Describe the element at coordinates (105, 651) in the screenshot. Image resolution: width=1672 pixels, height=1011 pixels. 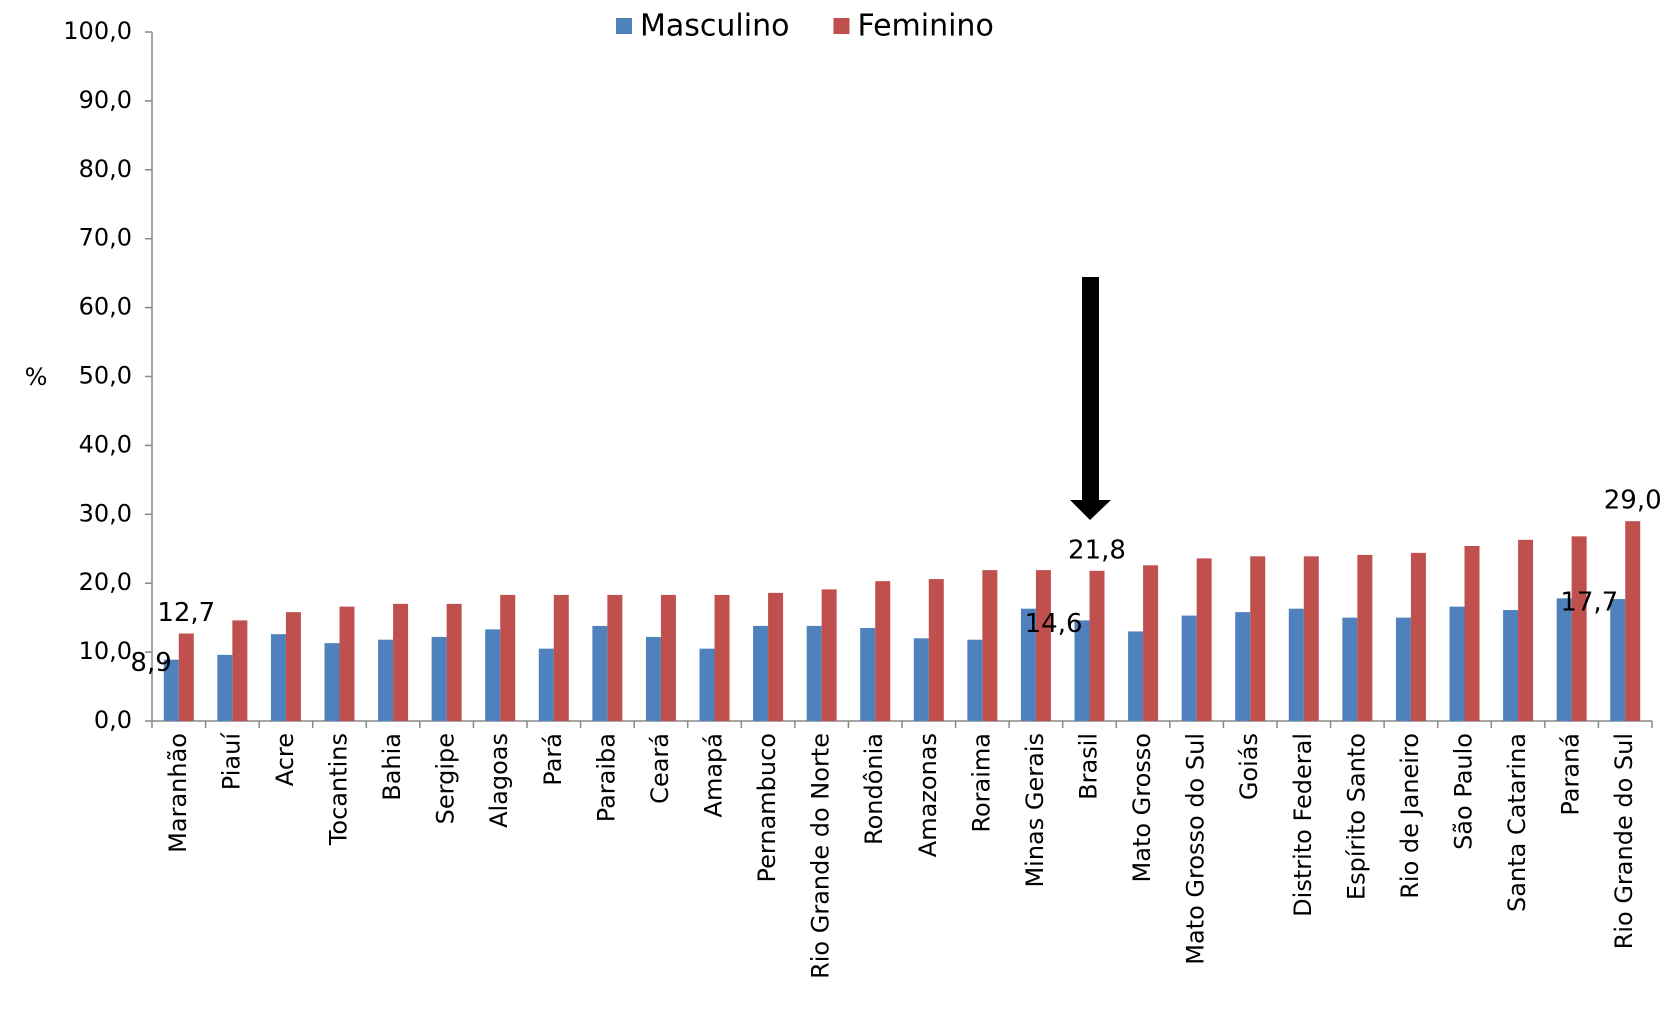
I see `y-tick-label: 10,0` at that location.